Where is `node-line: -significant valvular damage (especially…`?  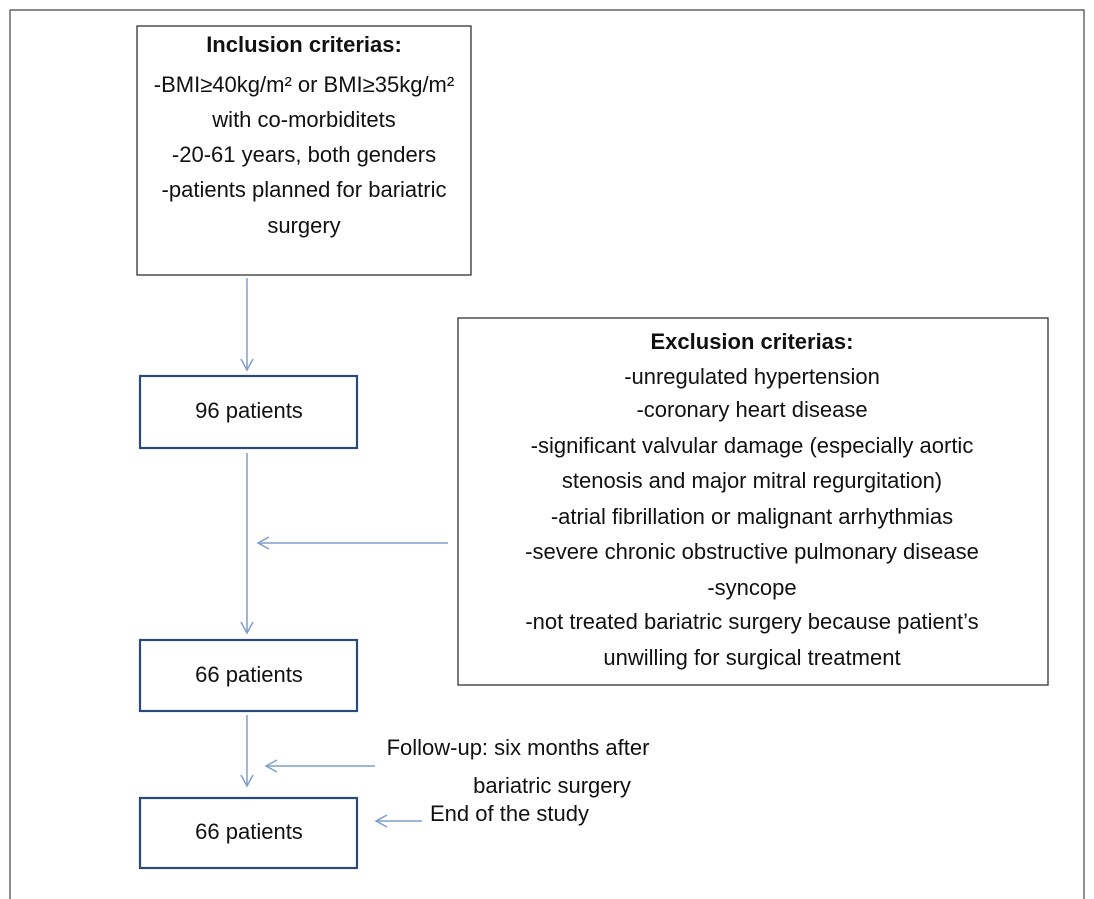
node-line: -significant valvular damage (especially… is located at coordinates (752, 445).